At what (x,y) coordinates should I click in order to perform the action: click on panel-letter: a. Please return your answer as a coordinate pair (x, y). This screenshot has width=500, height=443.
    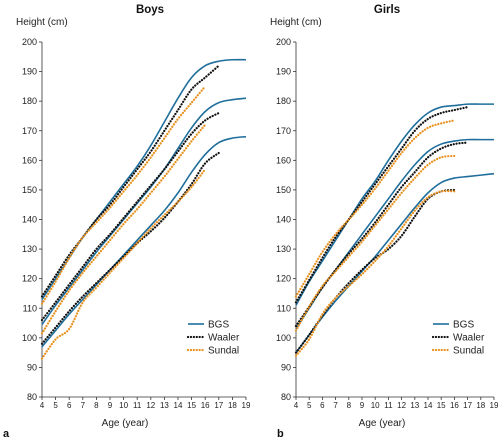
    Looking at the image, I should click on (6, 434).